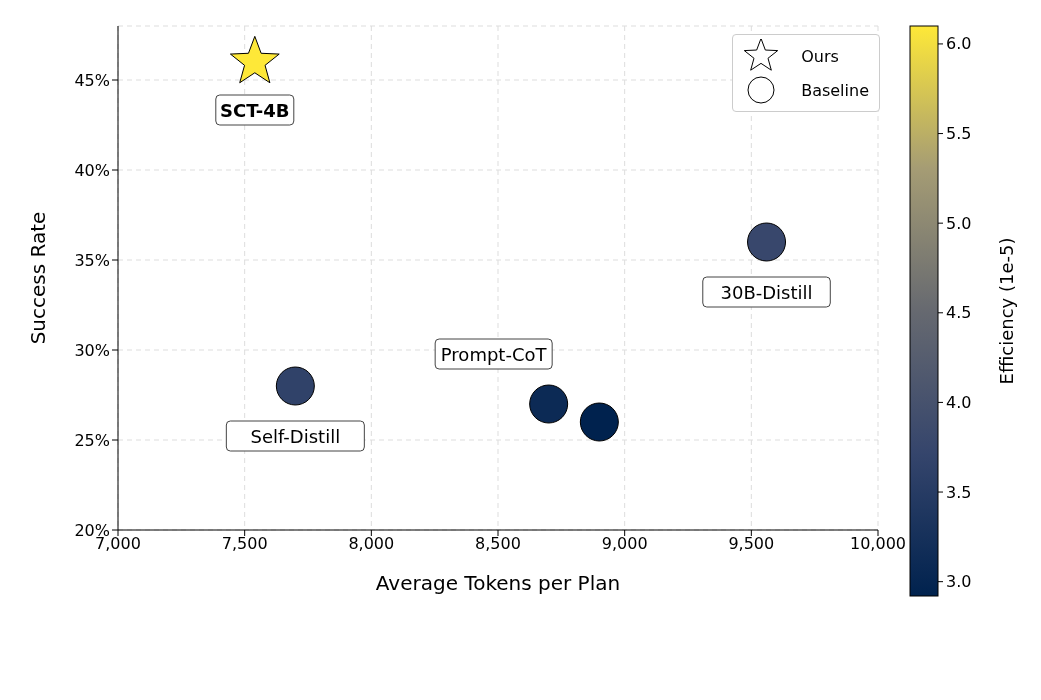 This screenshot has width=1041, height=700. I want to click on color-bar-label: 3.5, so click(959, 492).